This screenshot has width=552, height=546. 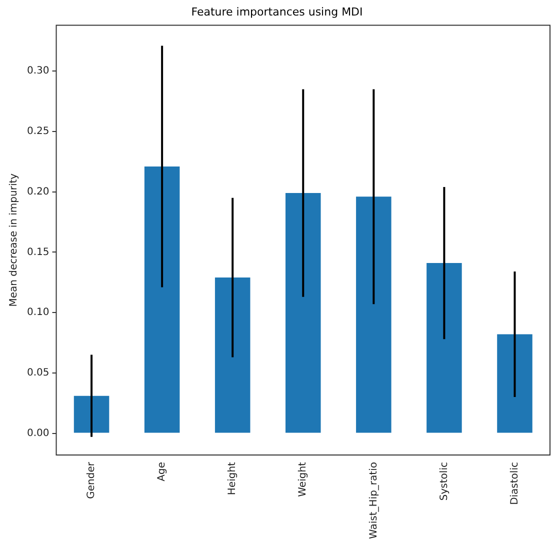 What do you see at coordinates (514, 483) in the screenshot?
I see `x-tick-label: Diastolic` at bounding box center [514, 483].